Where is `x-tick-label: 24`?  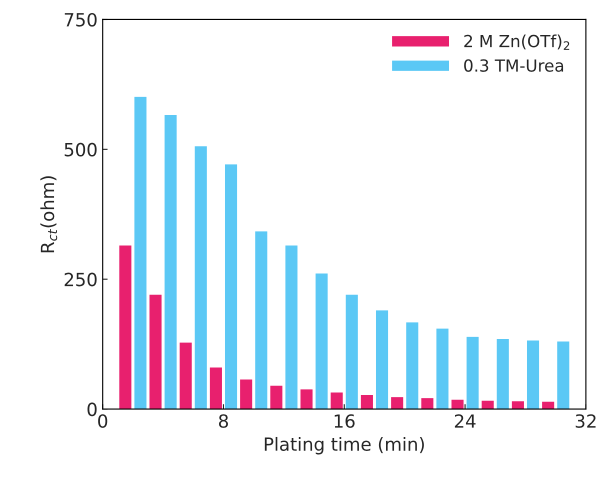 x-tick-label: 24 is located at coordinates (465, 421).